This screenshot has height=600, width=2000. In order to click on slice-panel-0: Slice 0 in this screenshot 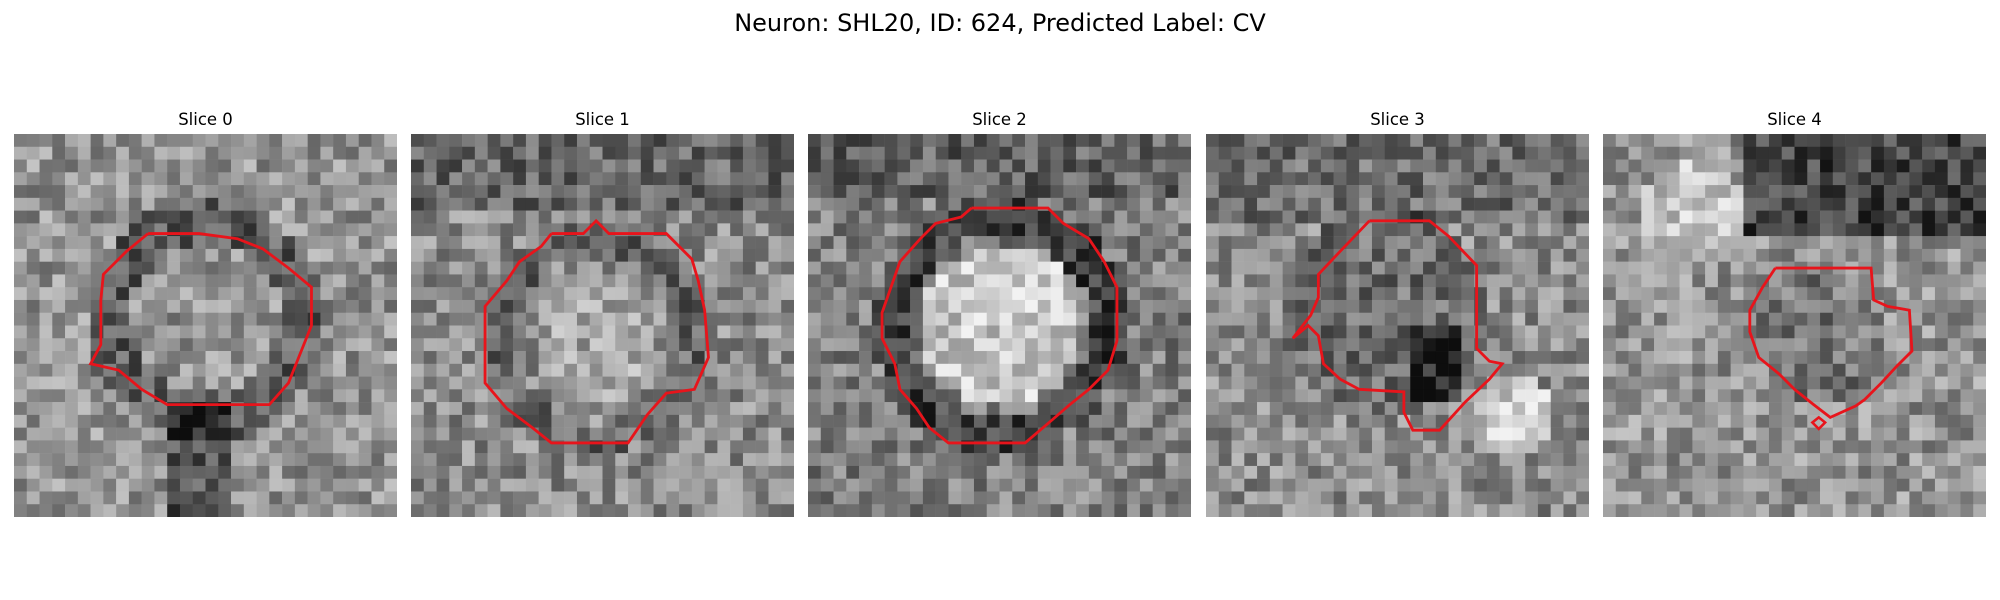, I will do `click(205, 313)`.